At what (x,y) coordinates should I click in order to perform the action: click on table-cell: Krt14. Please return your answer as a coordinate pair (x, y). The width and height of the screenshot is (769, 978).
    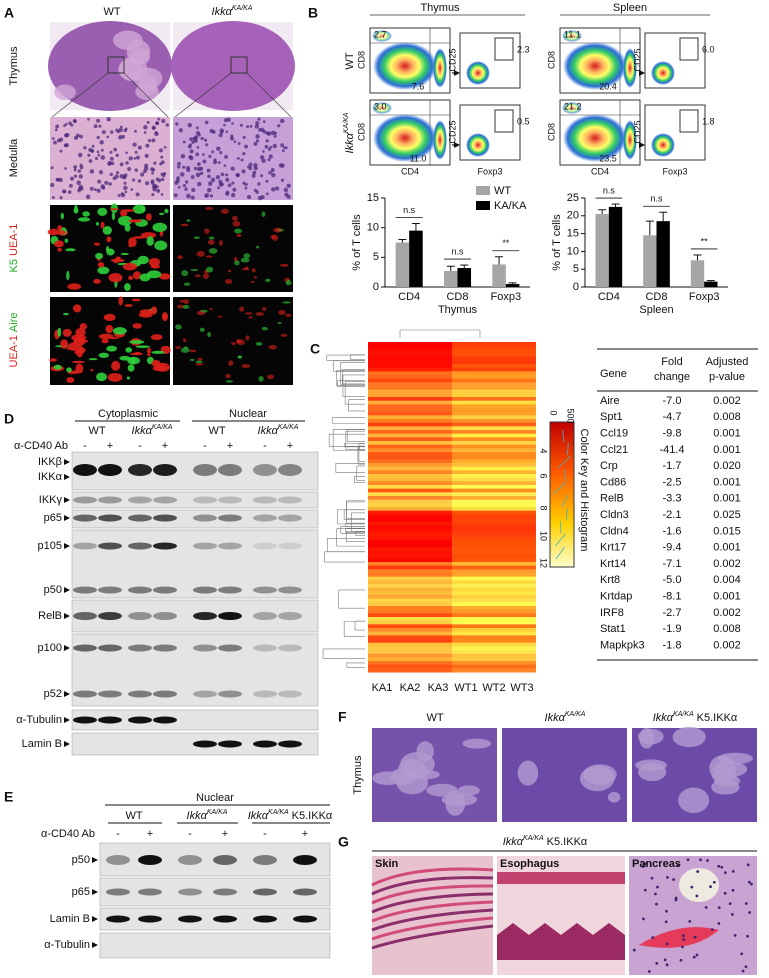
    Looking at the image, I should click on (613, 564).